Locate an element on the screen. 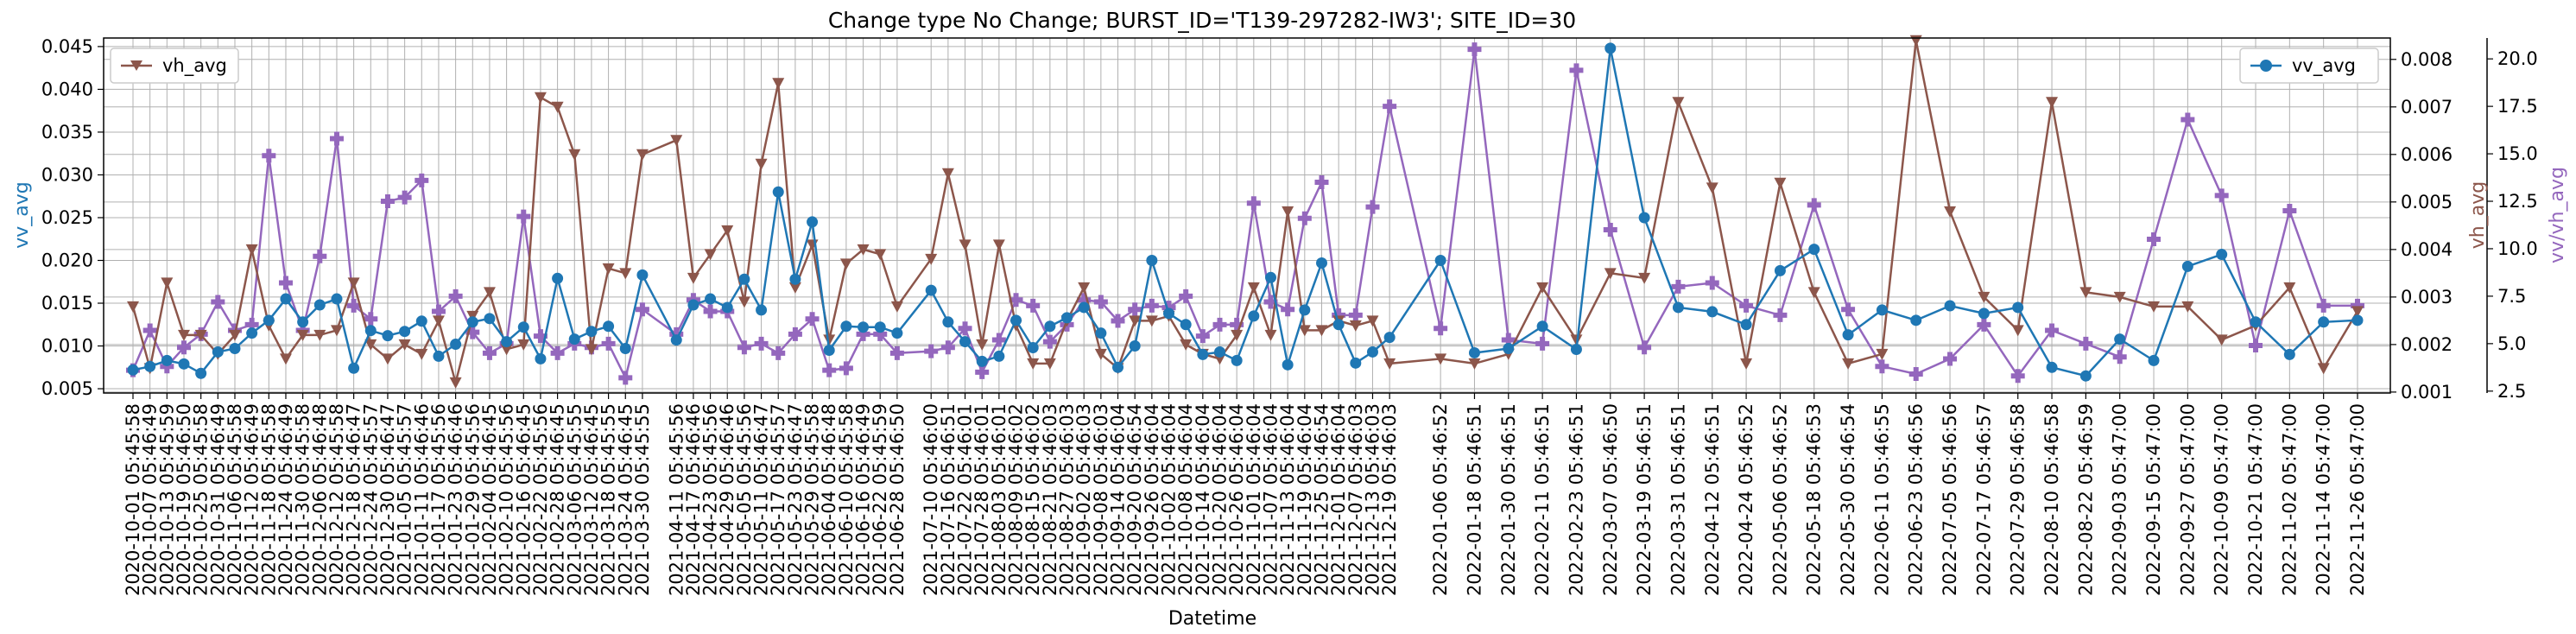 The width and height of the screenshot is (2576, 634). x-tick-label: 2021-05-05 05:45:56 is located at coordinates (744, 499).